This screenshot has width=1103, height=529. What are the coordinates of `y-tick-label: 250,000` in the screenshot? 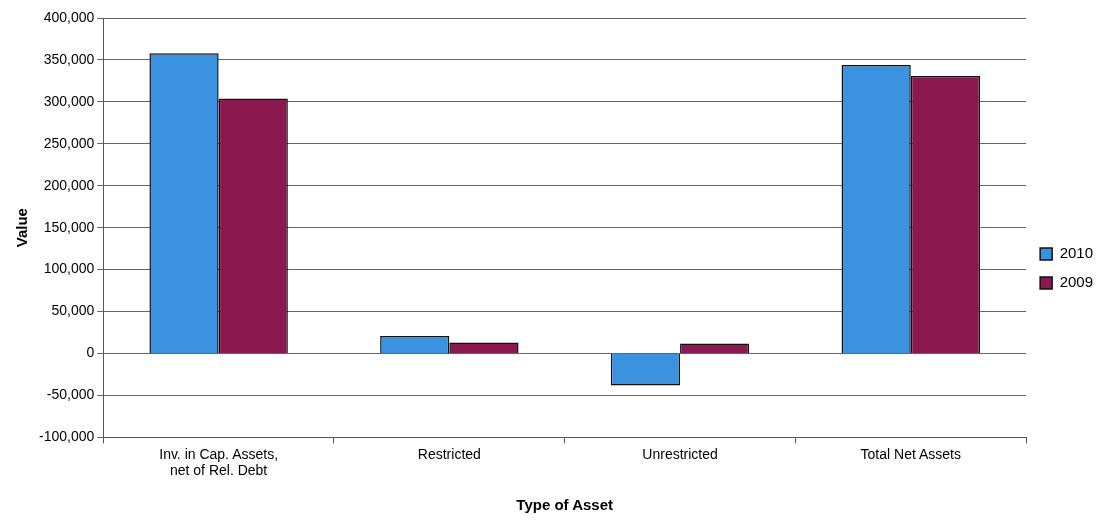 It's located at (69, 142).